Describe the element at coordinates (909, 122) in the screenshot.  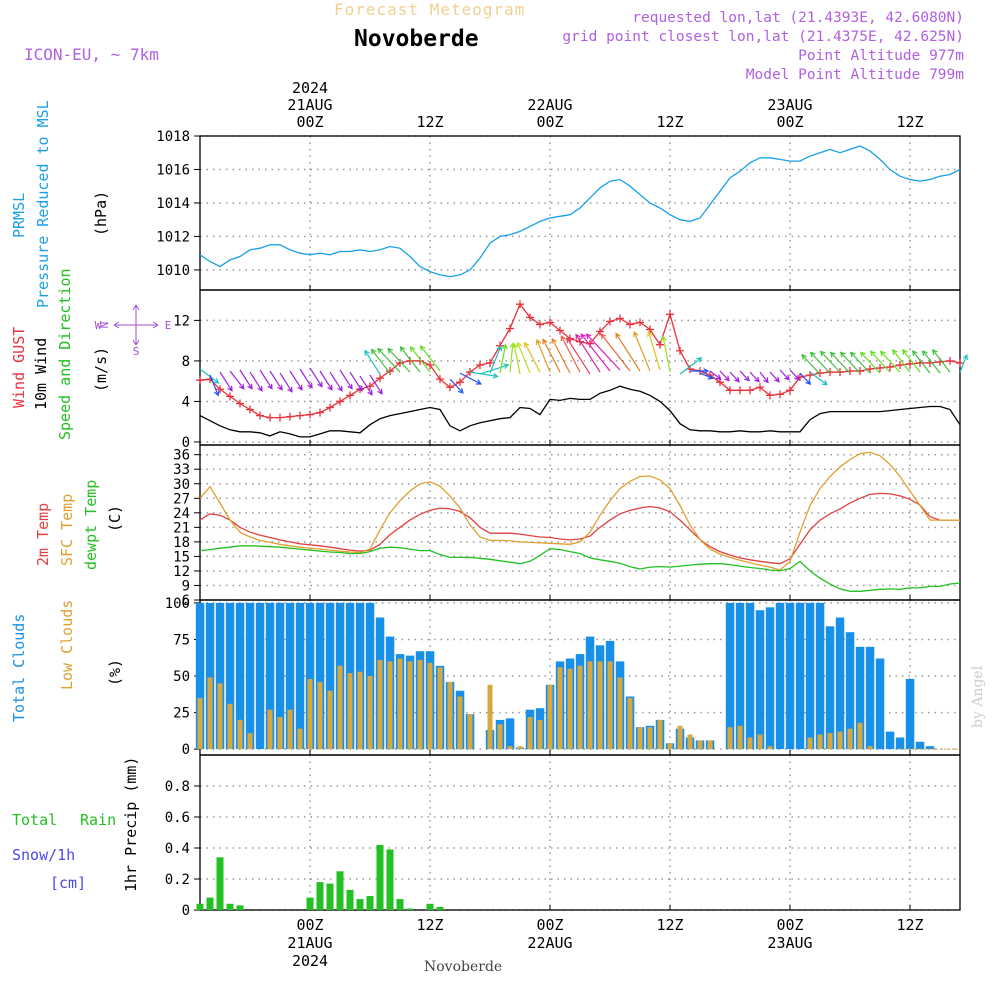
I see `time-label-top: 12Z` at that location.